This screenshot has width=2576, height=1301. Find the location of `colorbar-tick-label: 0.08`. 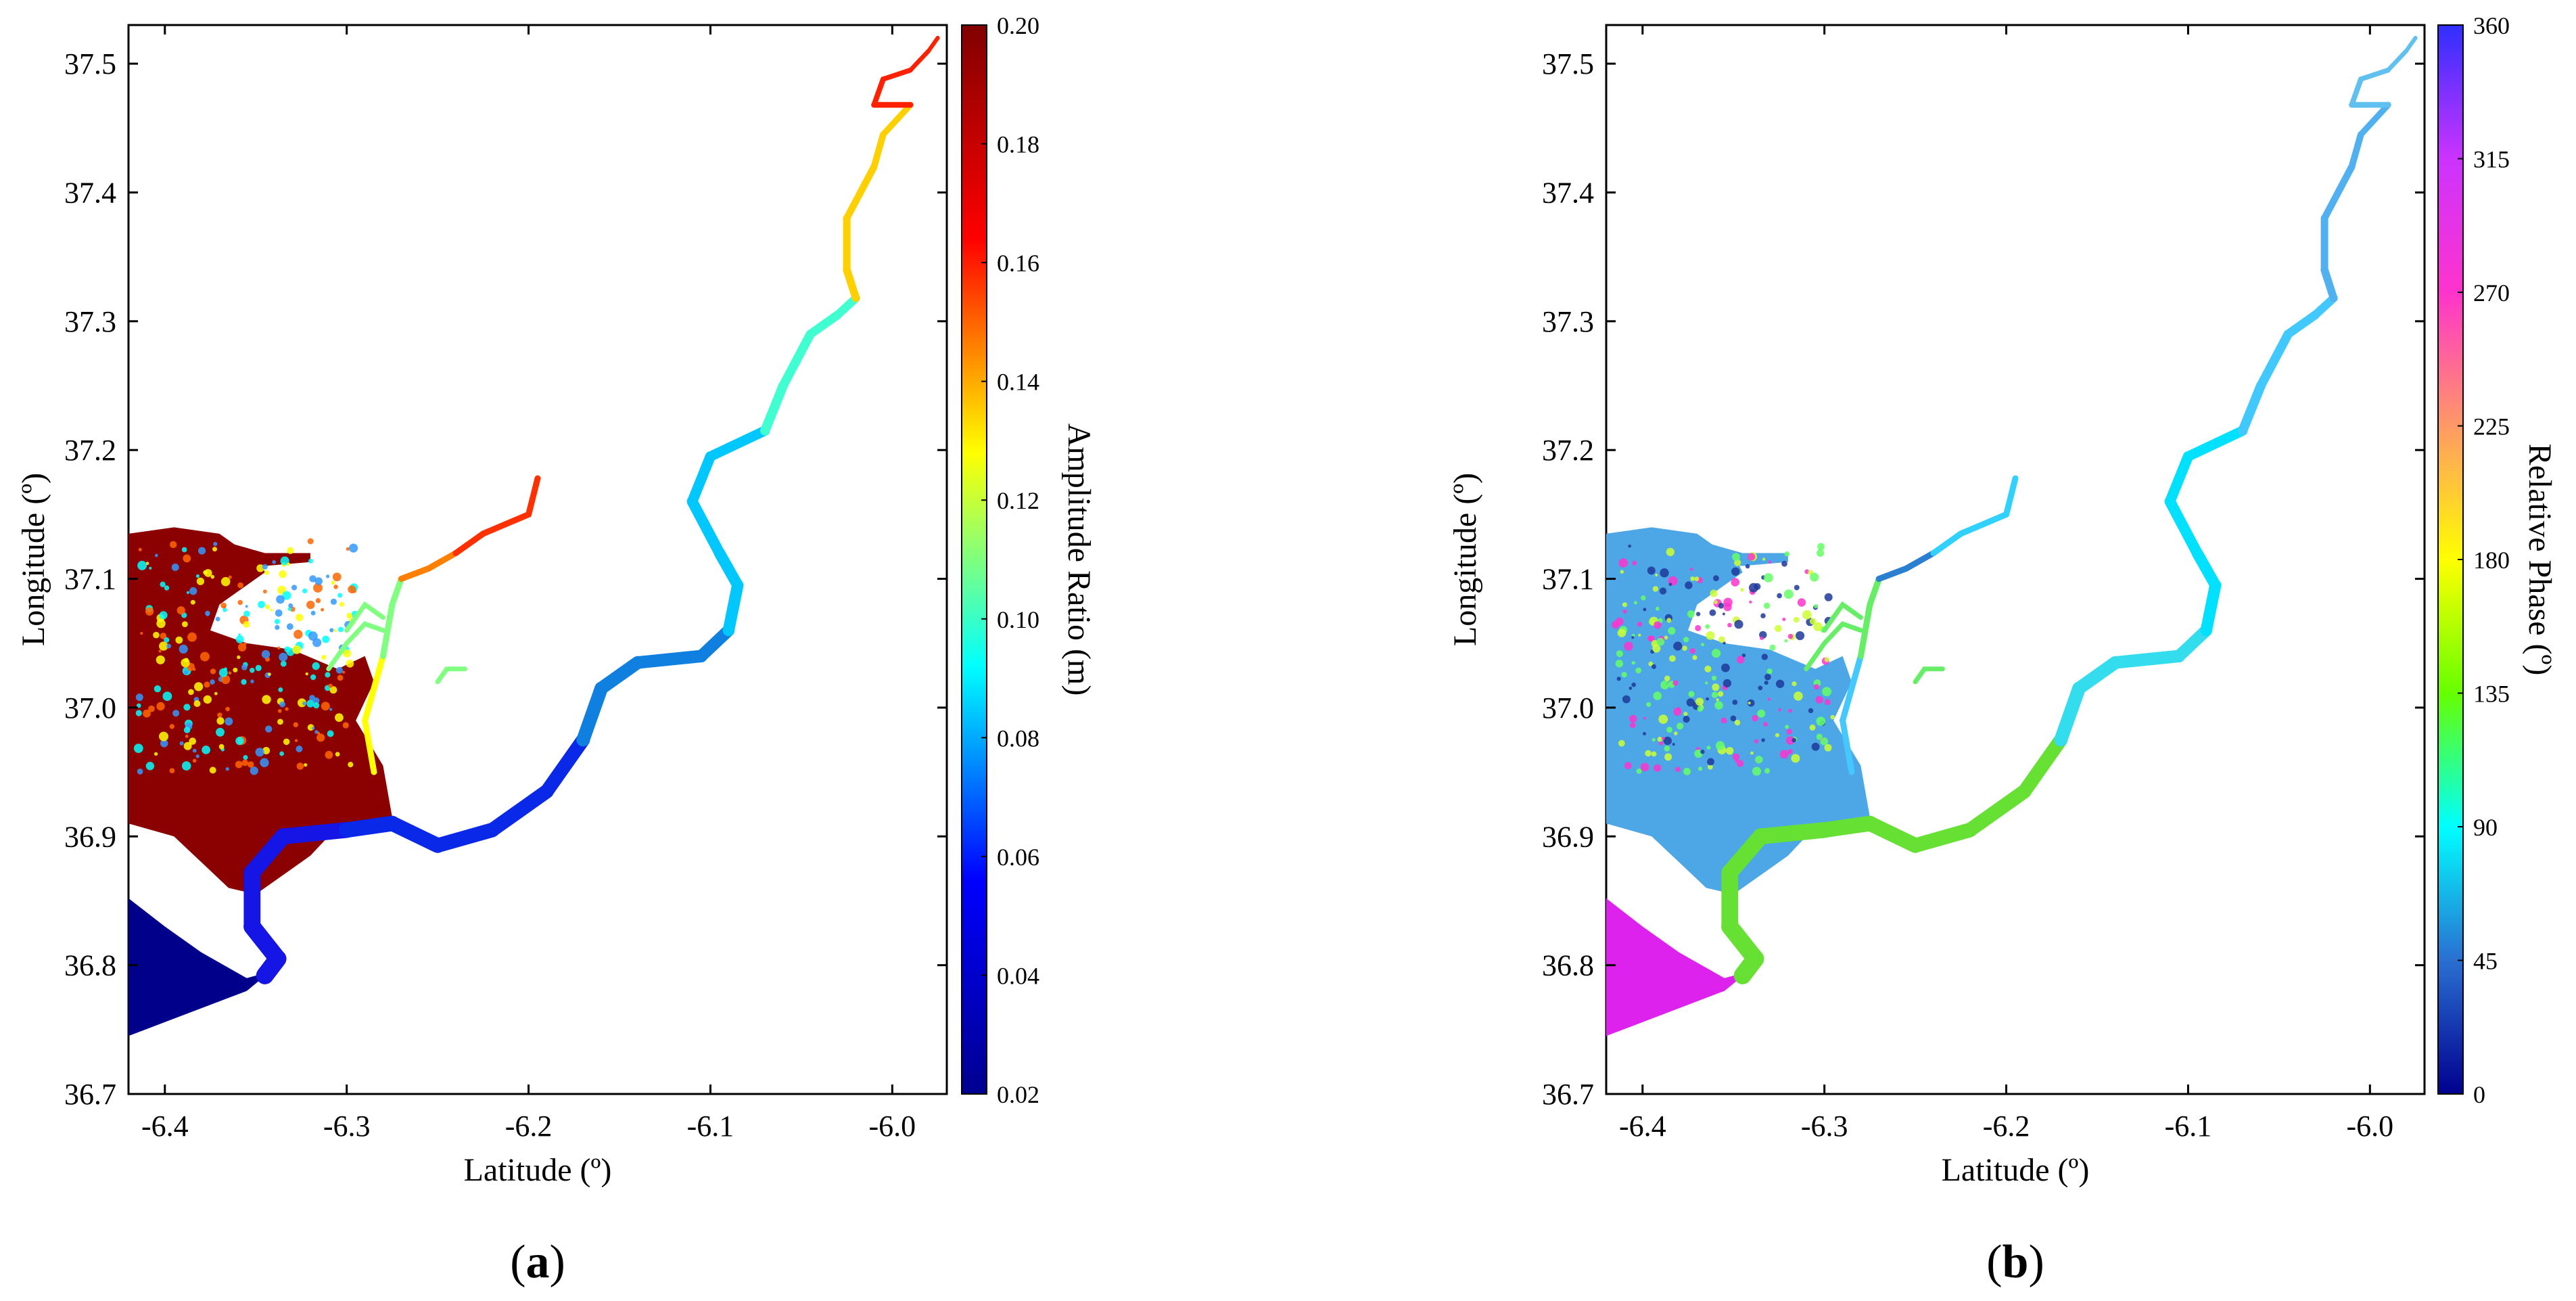

colorbar-tick-label: 0.08 is located at coordinates (1018, 738).